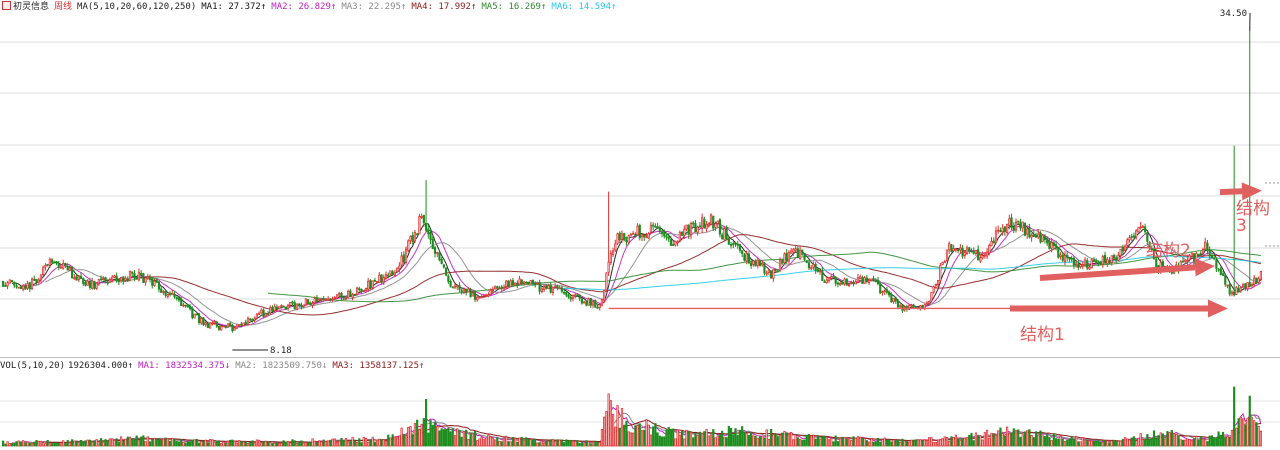 The height and width of the screenshot is (450, 1280). What do you see at coordinates (31, 7) in the screenshot?
I see `stock-name: 初灵信息` at bounding box center [31, 7].